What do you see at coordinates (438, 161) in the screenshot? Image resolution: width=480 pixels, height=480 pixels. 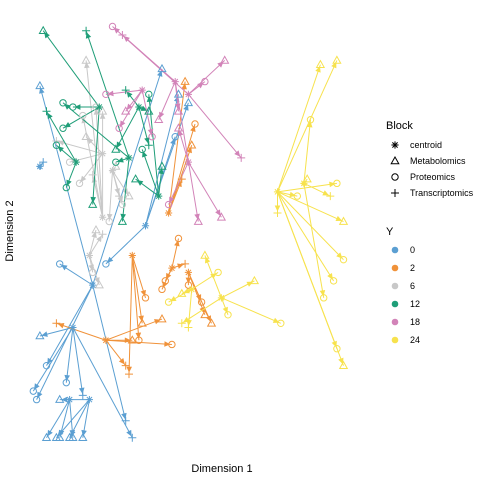 I see `legend-label-metabolomics: Metabolomics` at bounding box center [438, 161].